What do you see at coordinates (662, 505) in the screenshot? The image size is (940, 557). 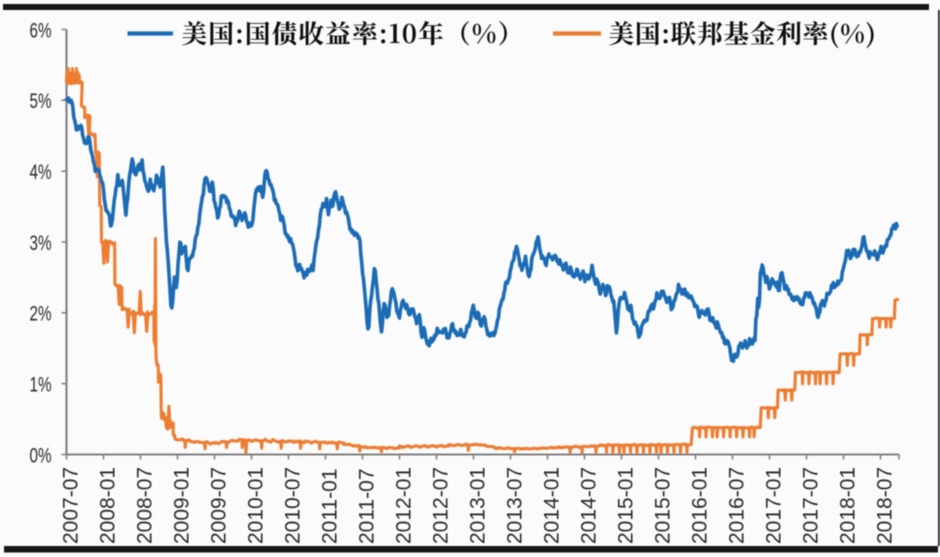 I see `svg-text: 2015-07` at bounding box center [662, 505].